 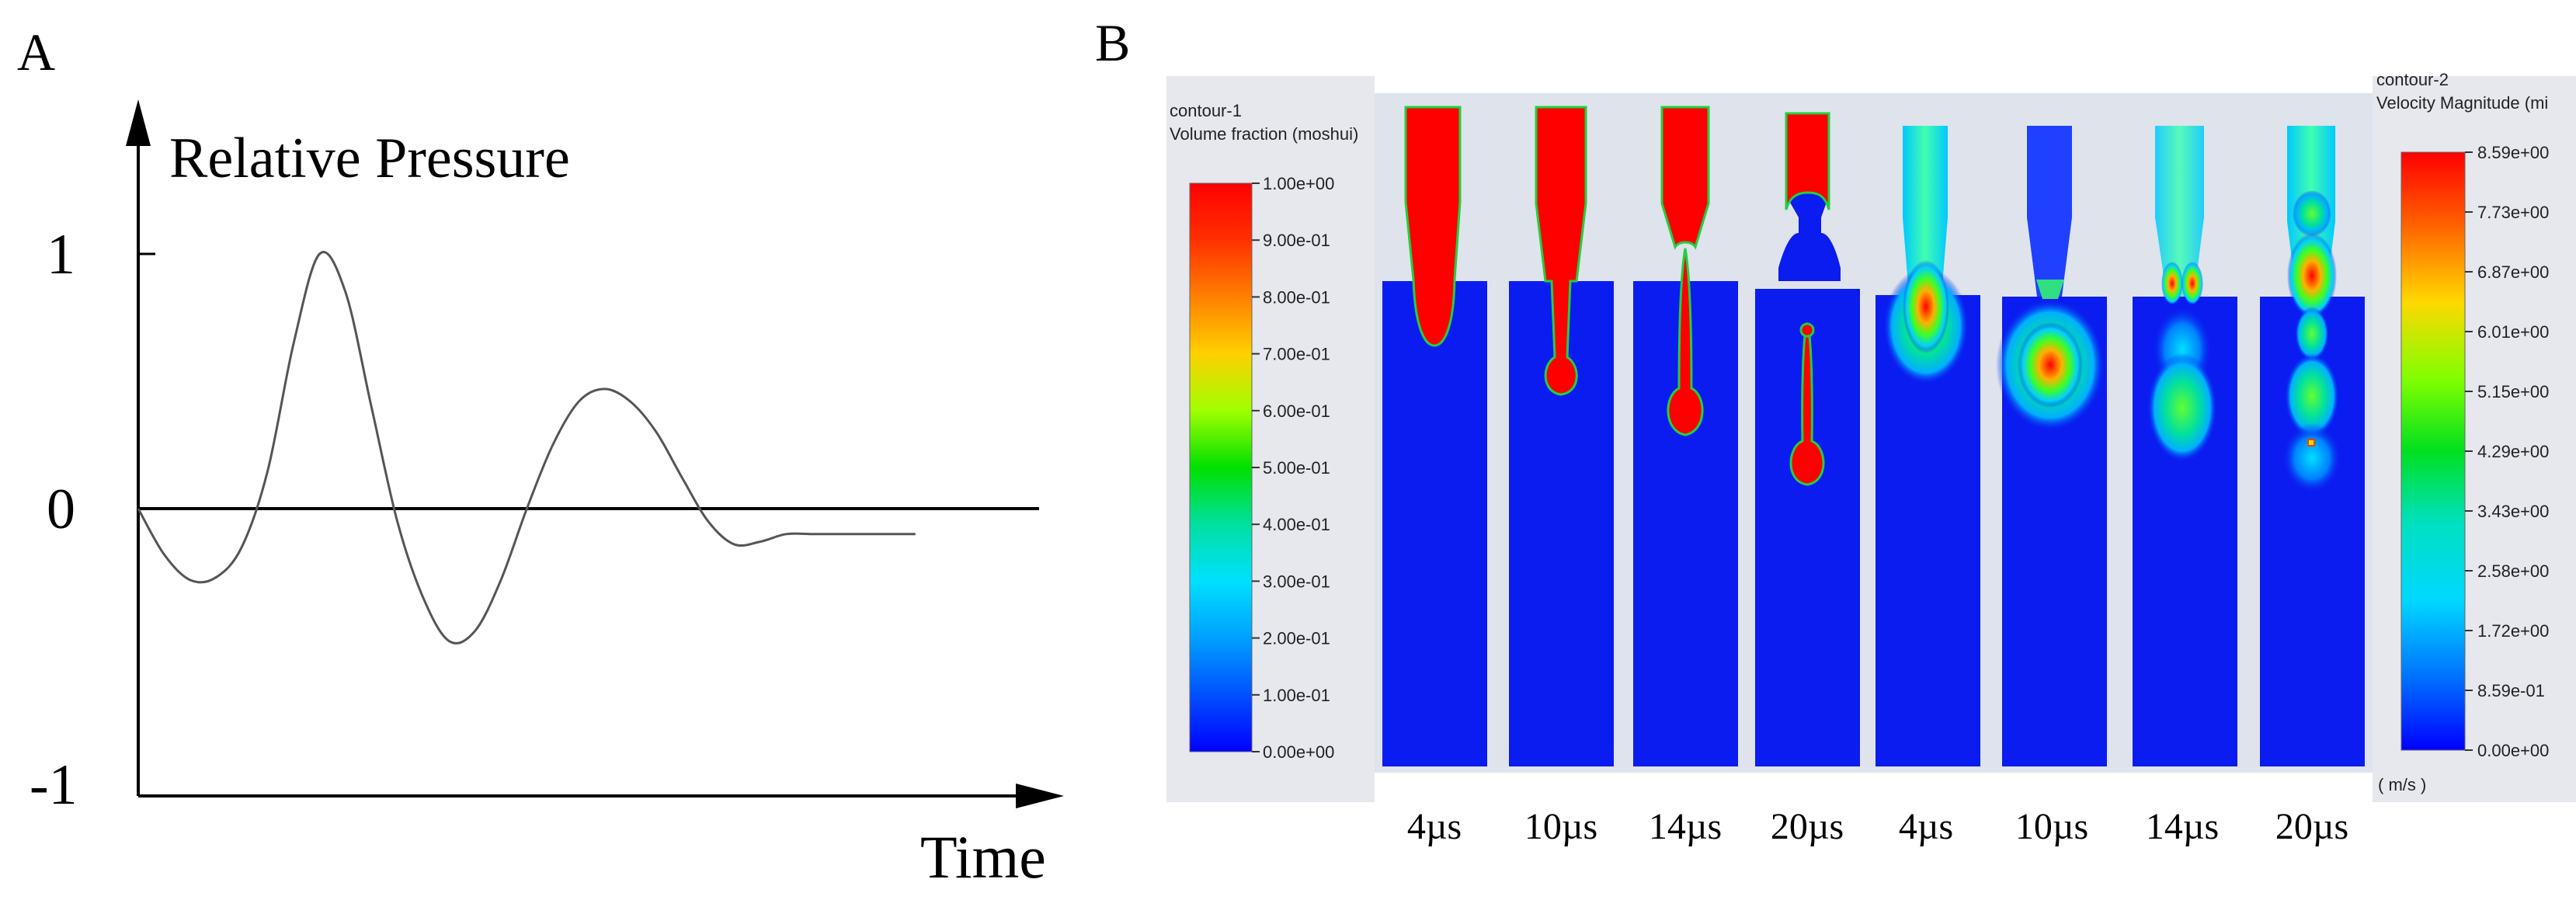 I want to click on x-axis-arrow, so click(x=1040, y=796).